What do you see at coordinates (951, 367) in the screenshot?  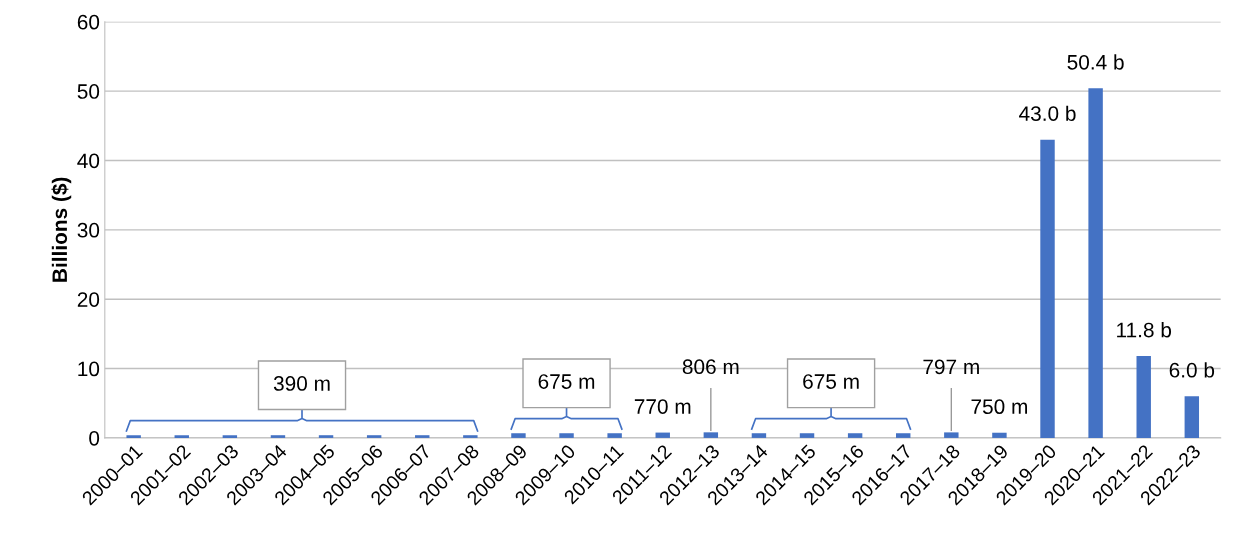 I see `annotation: 797 m` at bounding box center [951, 367].